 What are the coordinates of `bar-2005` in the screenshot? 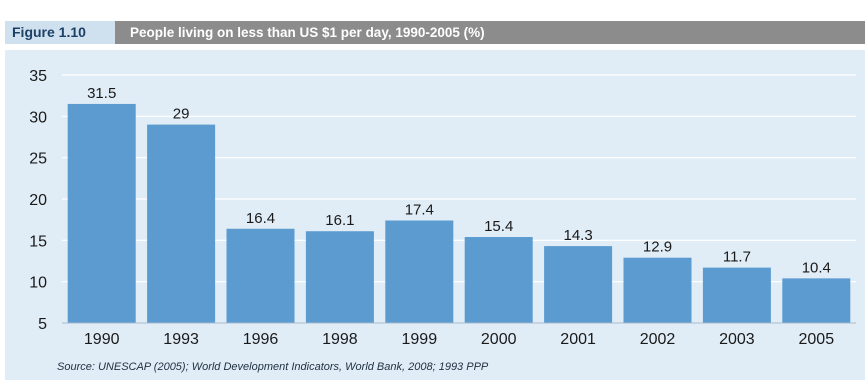 It's located at (816, 300).